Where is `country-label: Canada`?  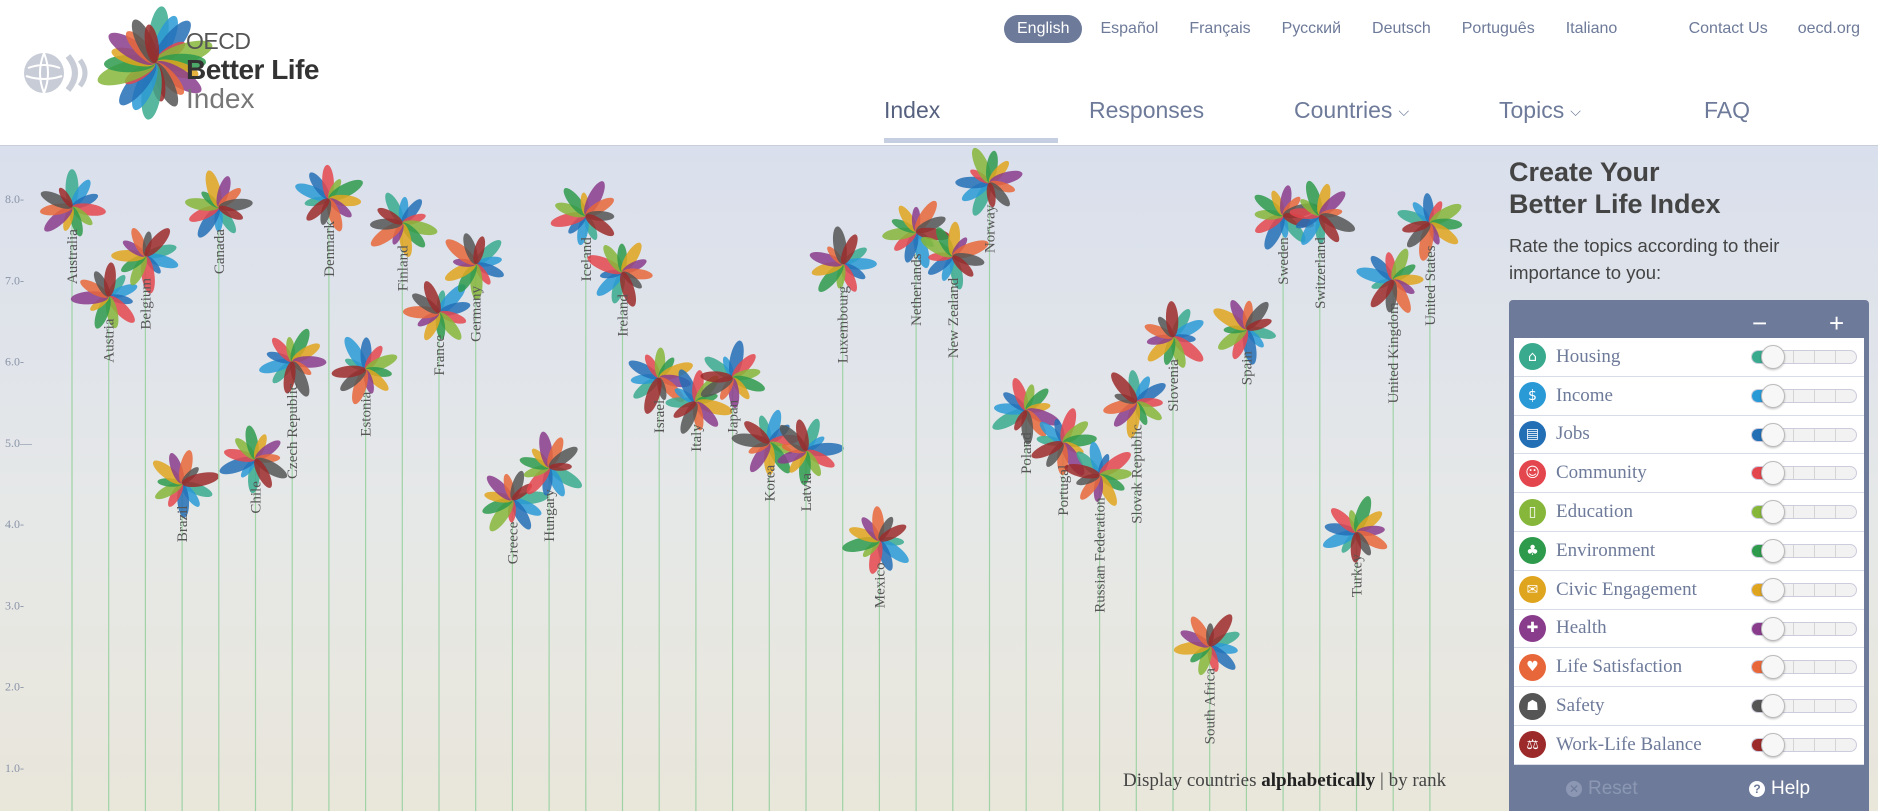
country-label: Canada is located at coordinates (220, 251).